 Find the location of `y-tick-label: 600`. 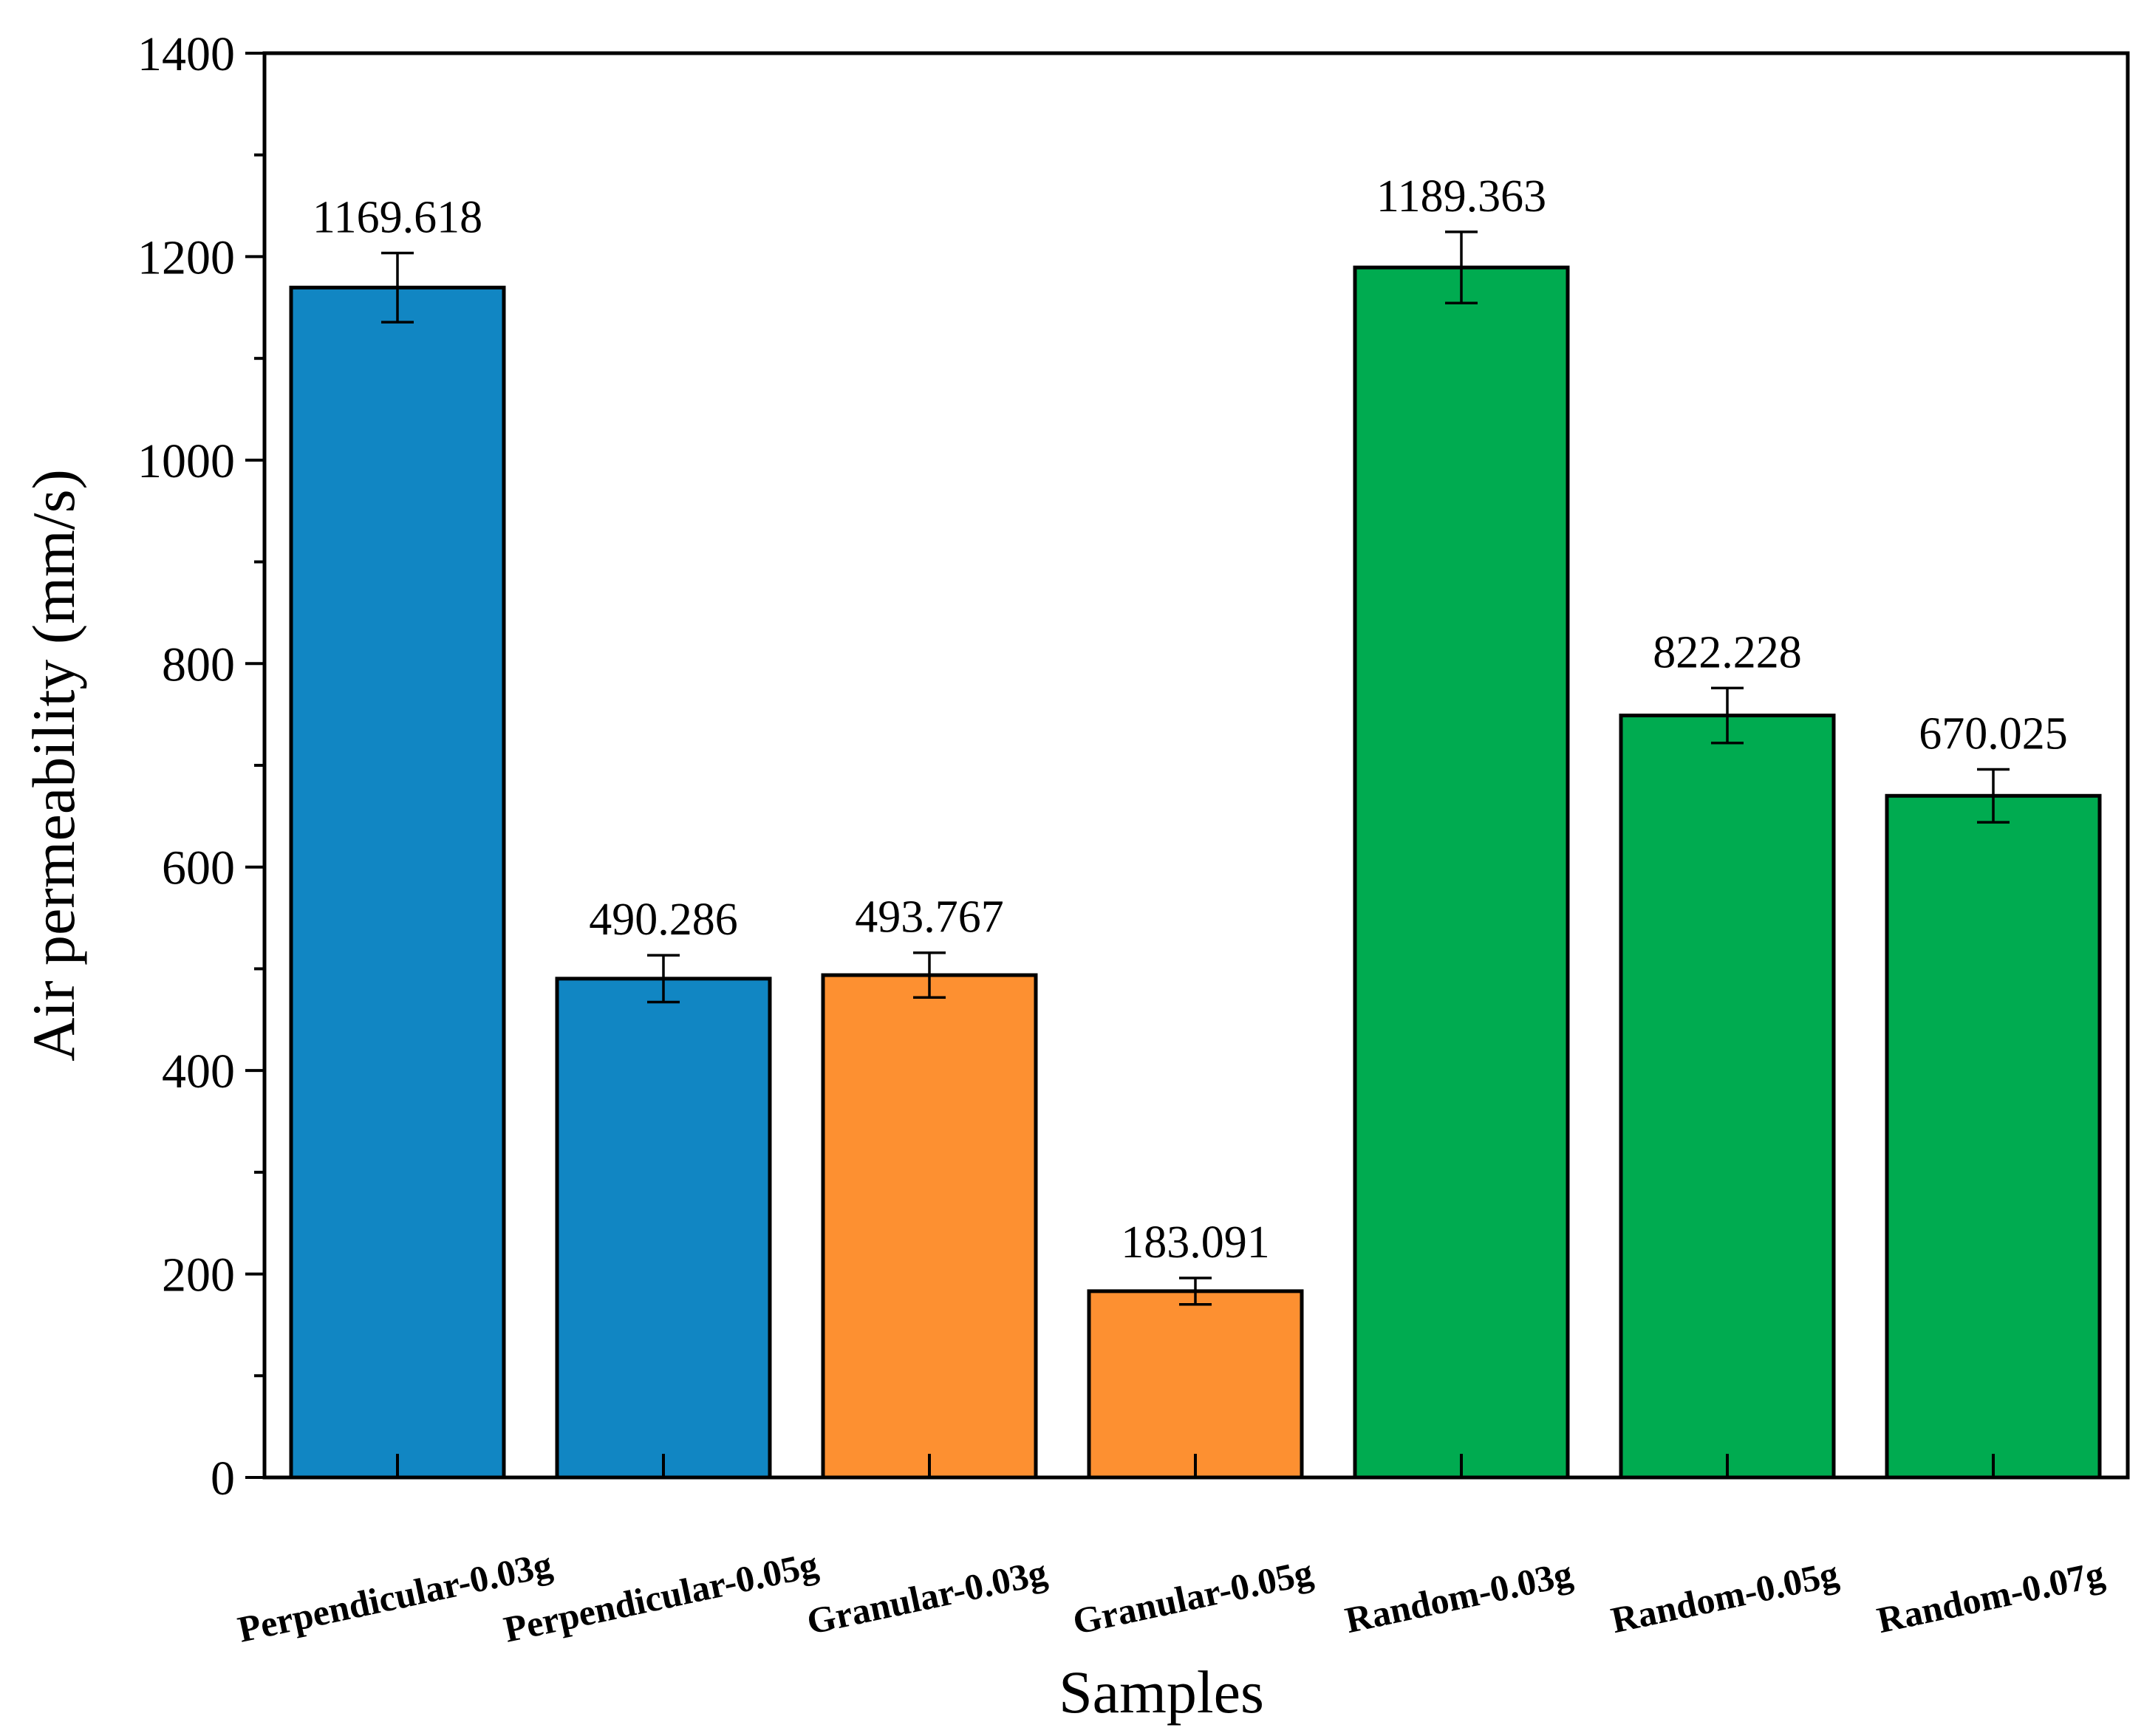

y-tick-label: 600 is located at coordinates (198, 868).